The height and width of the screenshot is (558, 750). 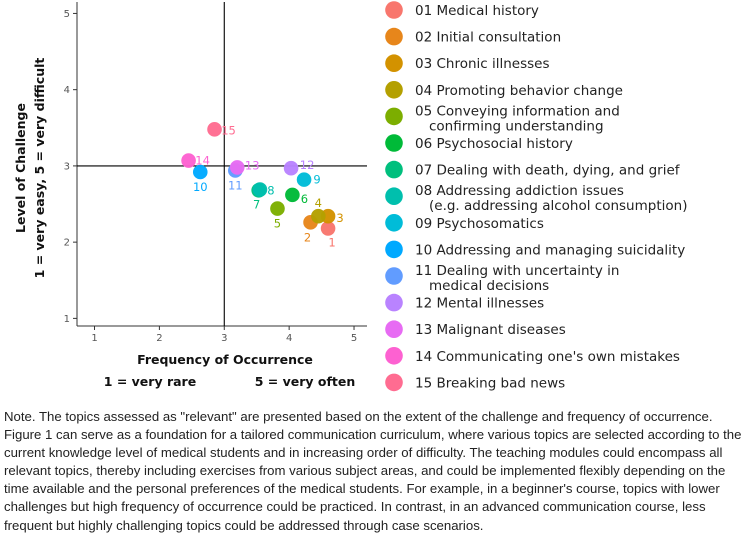 I want to click on y-tick-label: 2, so click(x=67, y=243).